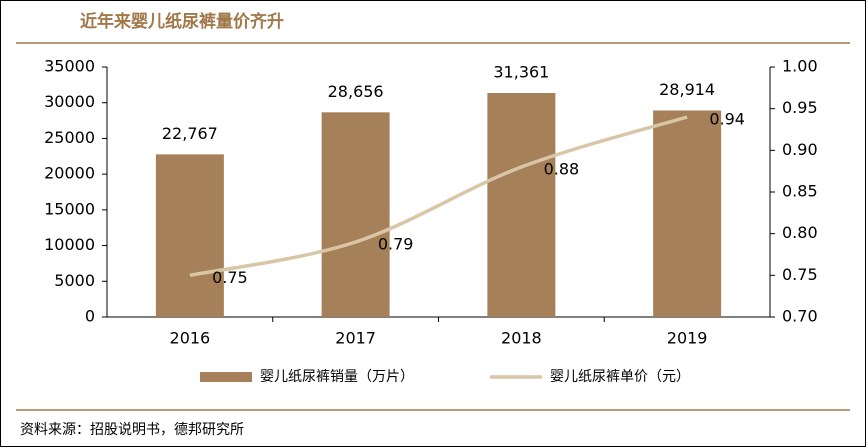 Image resolution: width=866 pixels, height=447 pixels. I want to click on x-tick-label: 2018, so click(521, 338).